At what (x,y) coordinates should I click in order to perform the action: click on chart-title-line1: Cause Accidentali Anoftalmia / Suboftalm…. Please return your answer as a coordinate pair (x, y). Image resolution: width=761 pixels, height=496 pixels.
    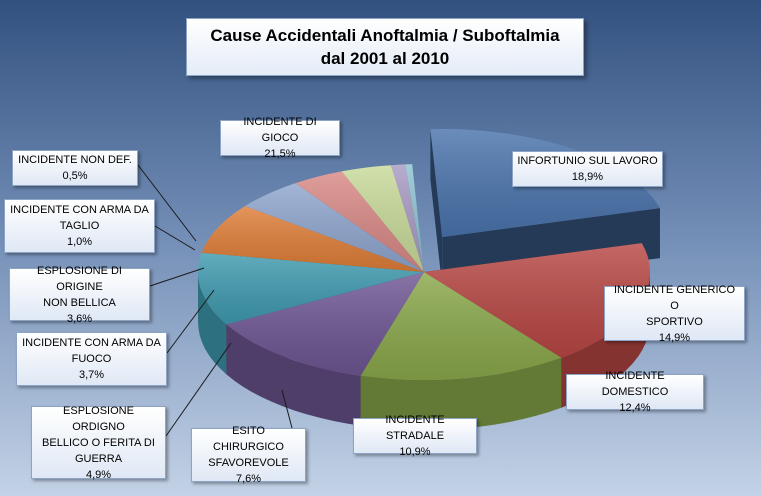
    Looking at the image, I should click on (385, 35).